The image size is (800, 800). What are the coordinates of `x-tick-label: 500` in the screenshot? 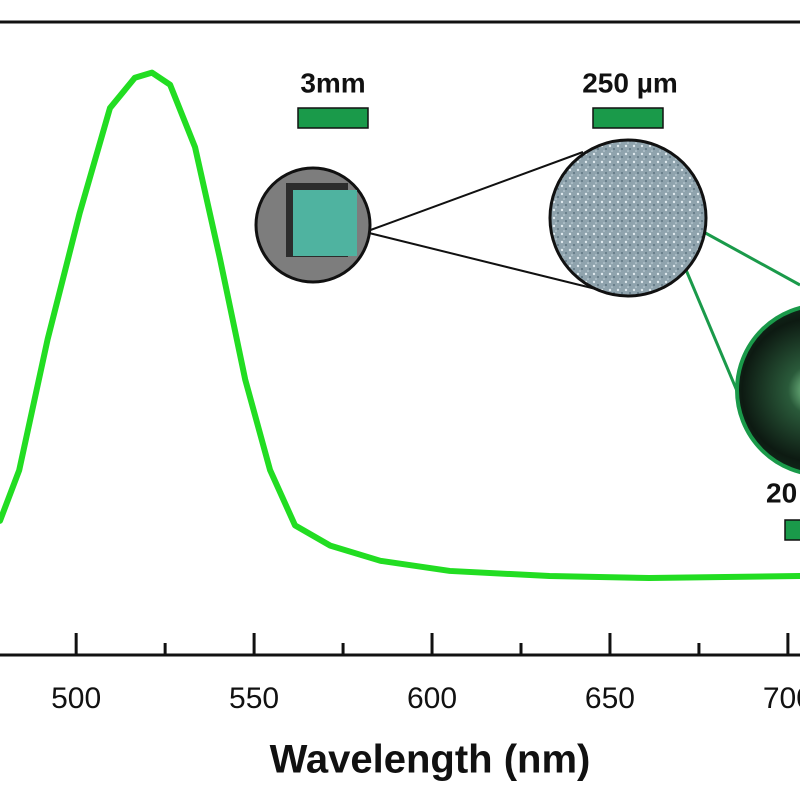 It's located at (76, 698).